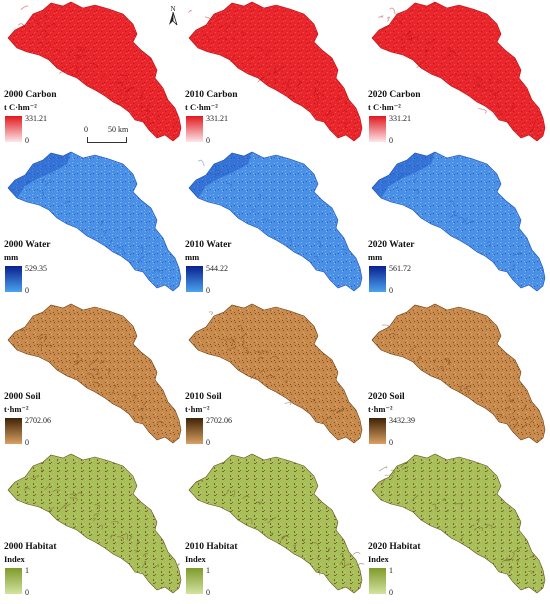 The image size is (550, 604). I want to click on soil-legend-min-1: 0, so click(208, 442).